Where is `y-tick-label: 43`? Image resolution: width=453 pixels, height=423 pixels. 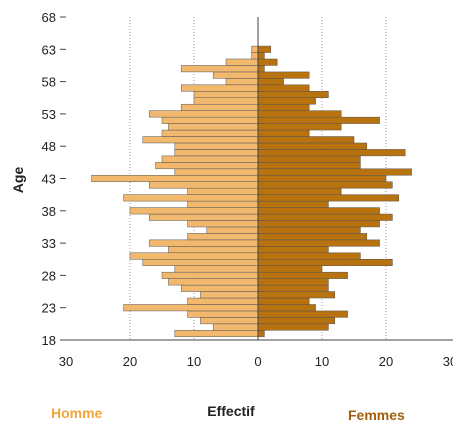 y-tick-label: 43 is located at coordinates (49, 179).